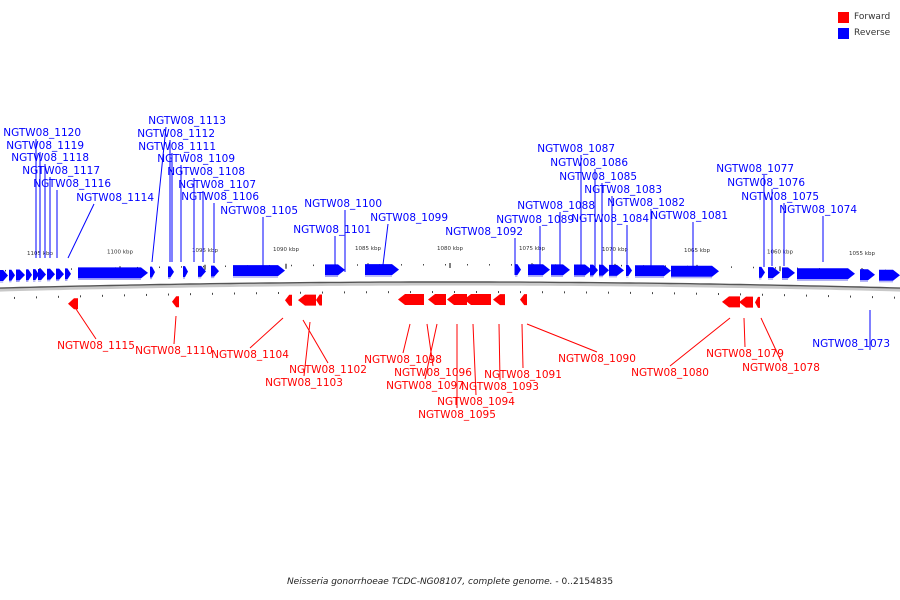 The image size is (900, 600). What do you see at coordinates (781, 368) in the screenshot?
I see `forward-gene-label: NGTW08_1078` at bounding box center [781, 368].